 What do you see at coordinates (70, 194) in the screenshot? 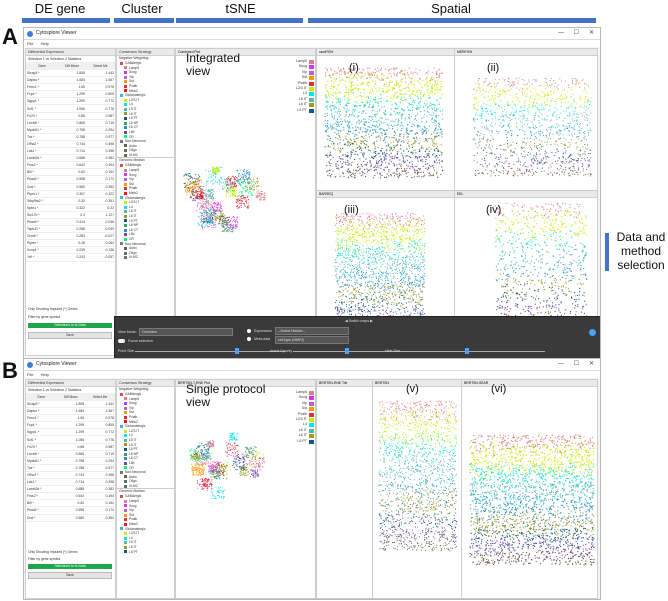
I see `table-row: Ptprn1 * 0.307 0.322` at bounding box center [70, 194].